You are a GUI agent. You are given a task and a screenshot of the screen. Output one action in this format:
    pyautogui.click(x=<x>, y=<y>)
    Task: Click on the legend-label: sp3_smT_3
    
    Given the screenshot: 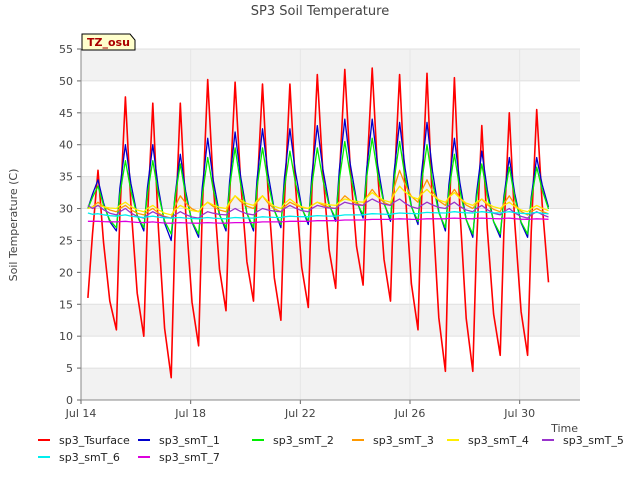 What is the action you would take?
    pyautogui.click(x=403, y=440)
    